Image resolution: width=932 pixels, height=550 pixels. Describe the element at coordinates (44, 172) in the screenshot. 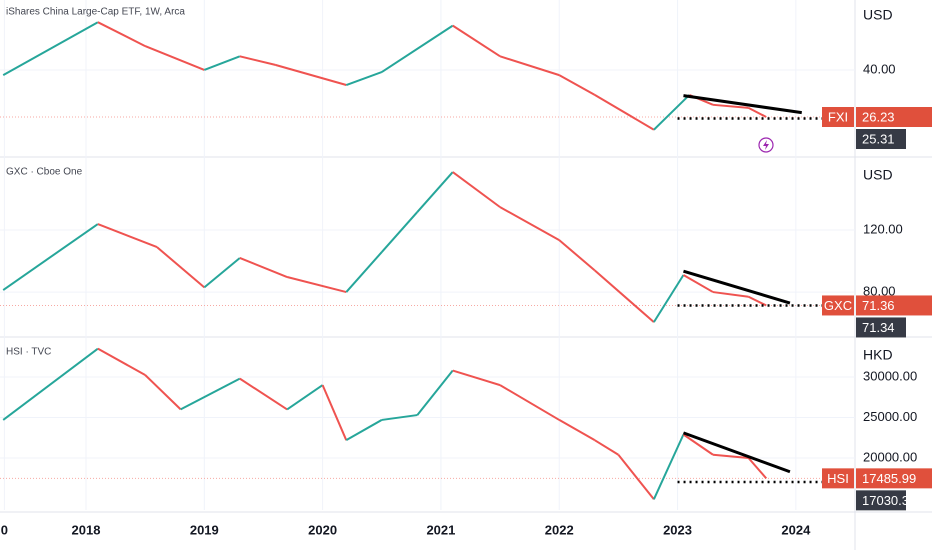

I see `pane-title: GXC · Cboe One` at that location.